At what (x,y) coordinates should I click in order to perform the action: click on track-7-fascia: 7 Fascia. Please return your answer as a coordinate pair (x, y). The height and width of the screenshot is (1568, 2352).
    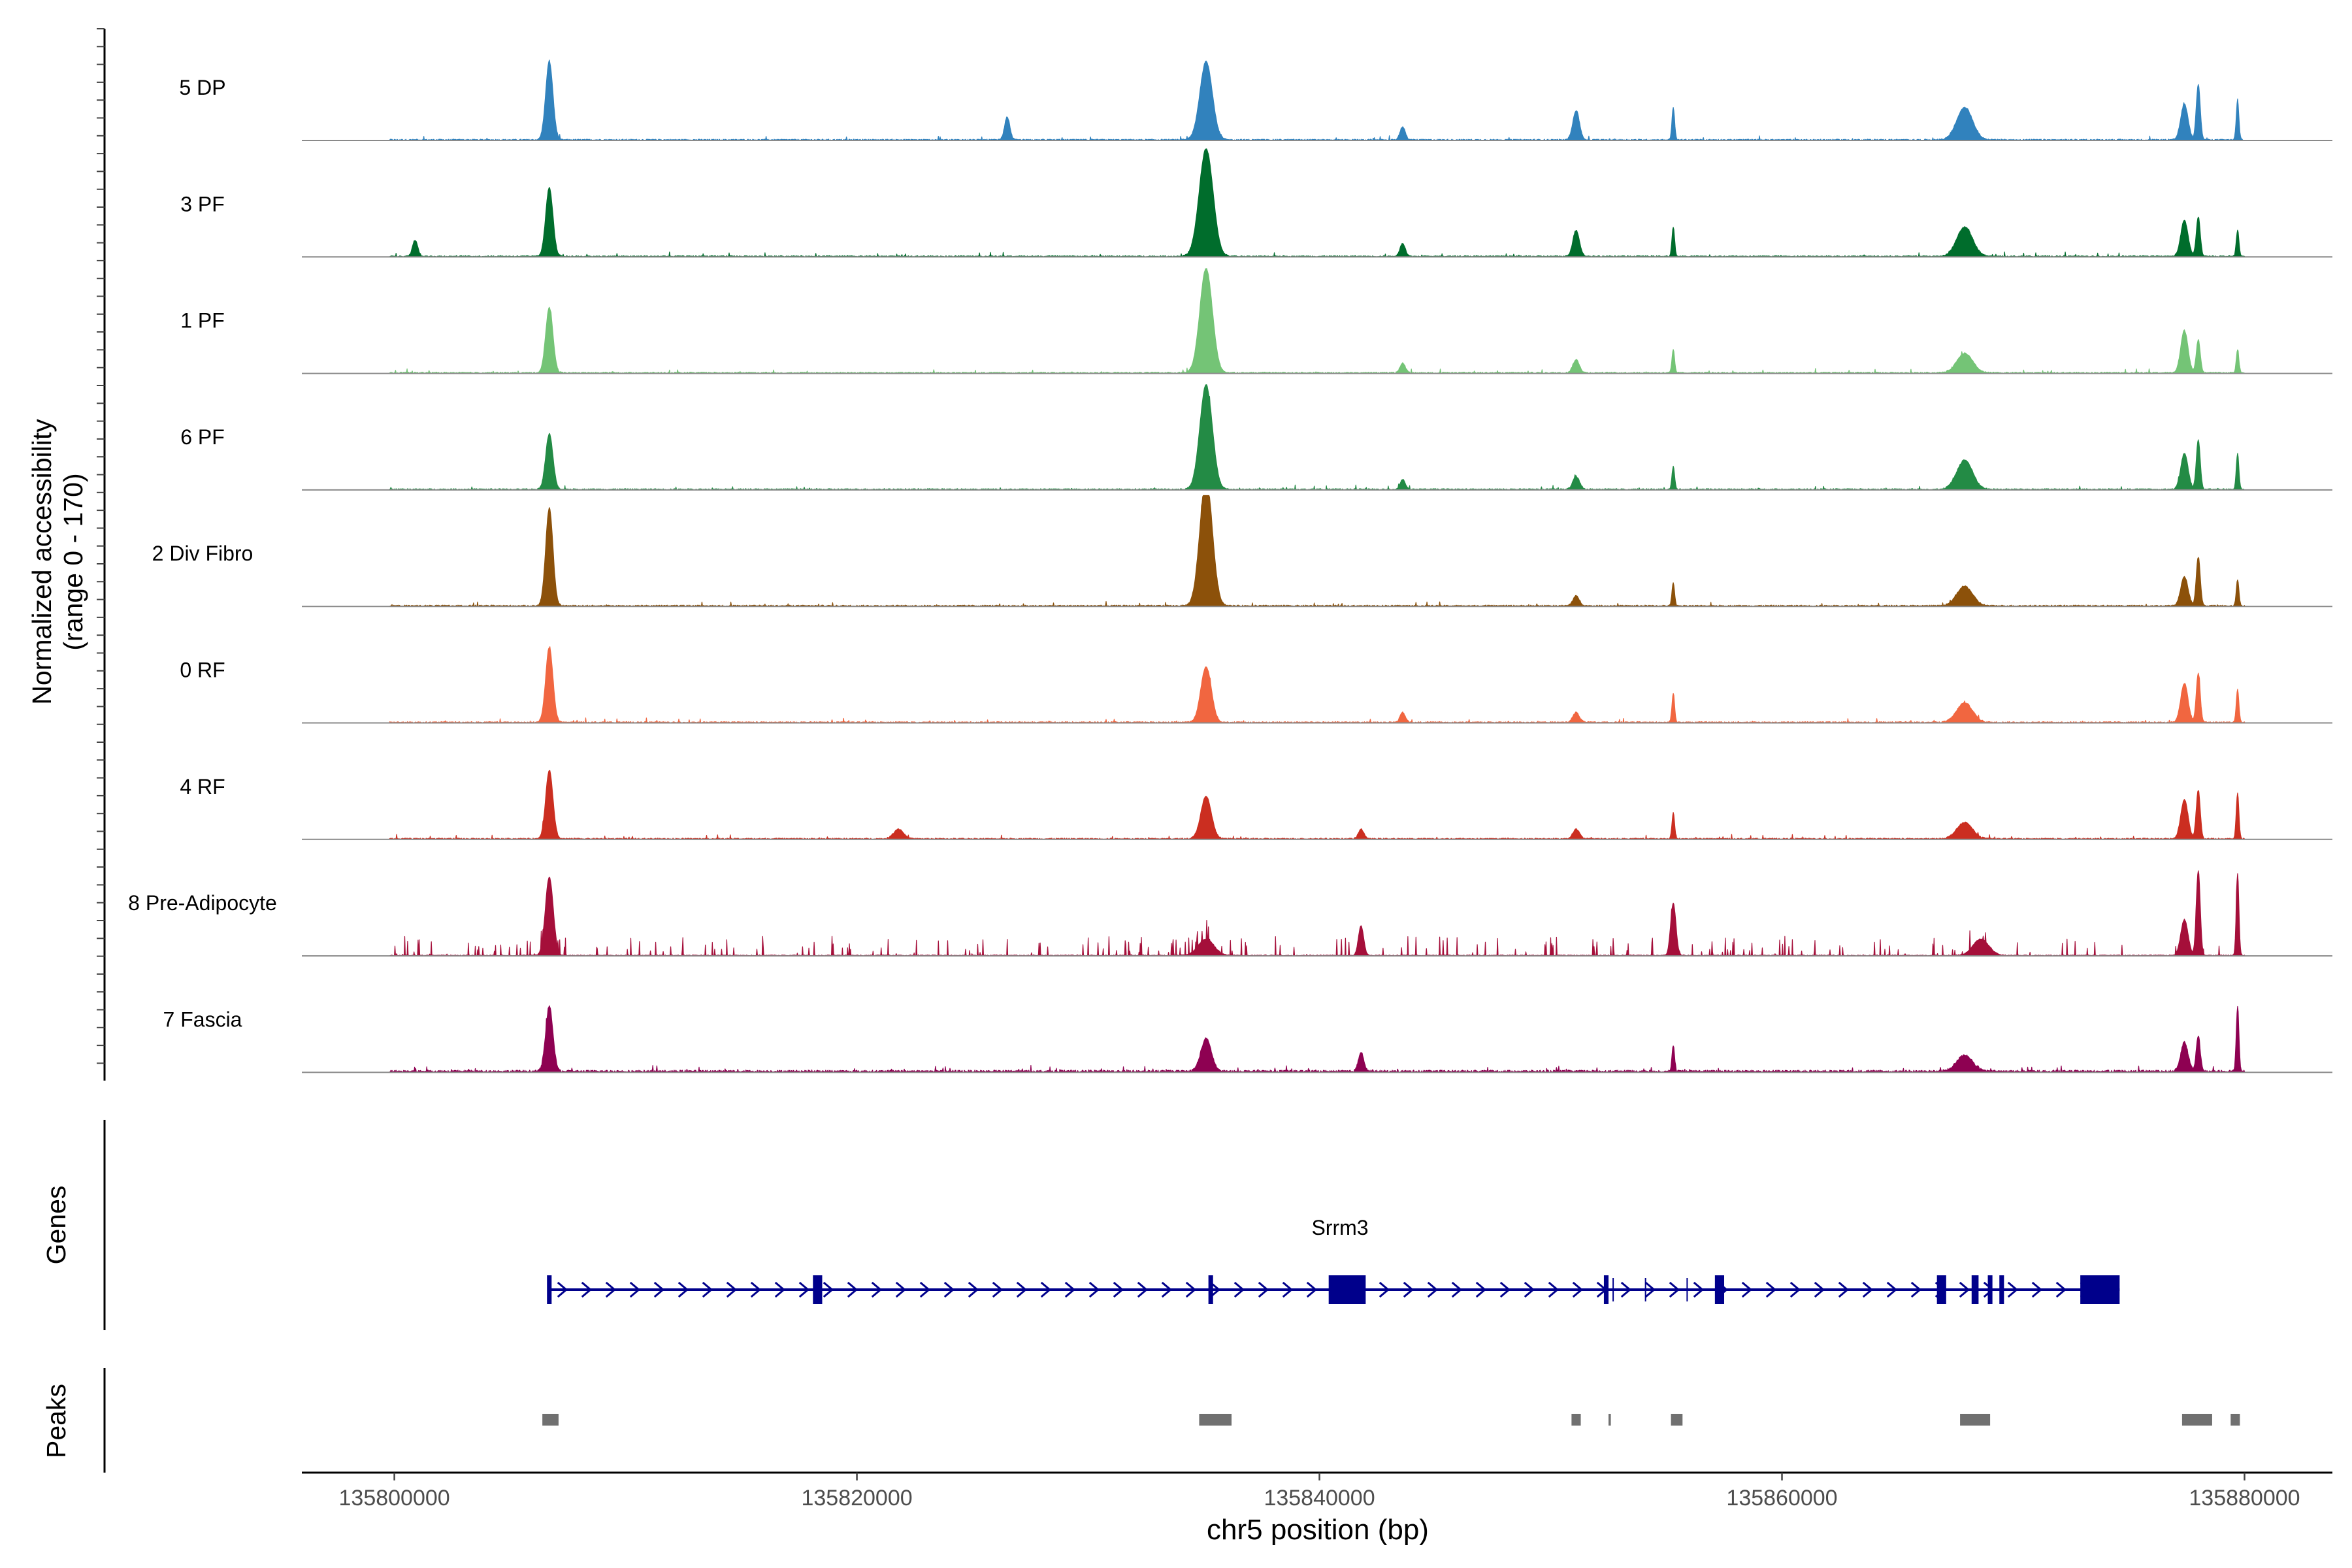
    Looking at the image, I should click on (1247, 1039).